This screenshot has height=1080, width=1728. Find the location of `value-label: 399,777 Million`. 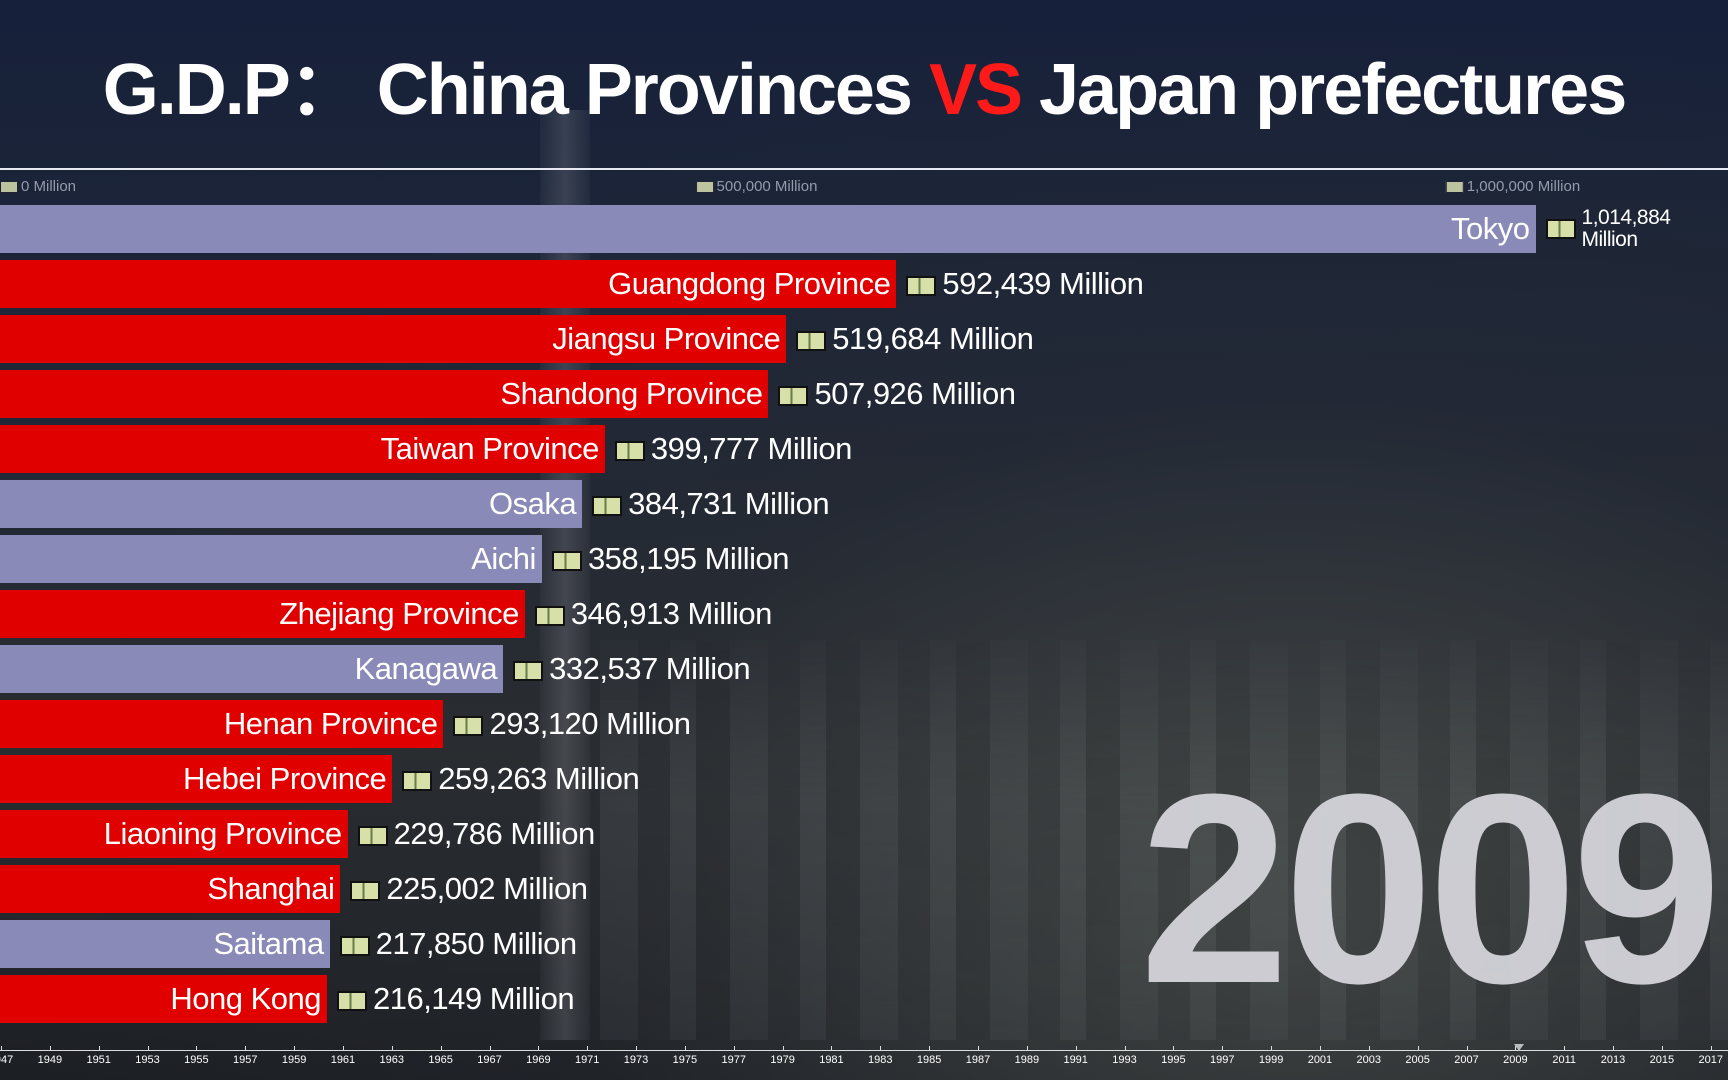

value-label: 399,777 Million is located at coordinates (733, 449).